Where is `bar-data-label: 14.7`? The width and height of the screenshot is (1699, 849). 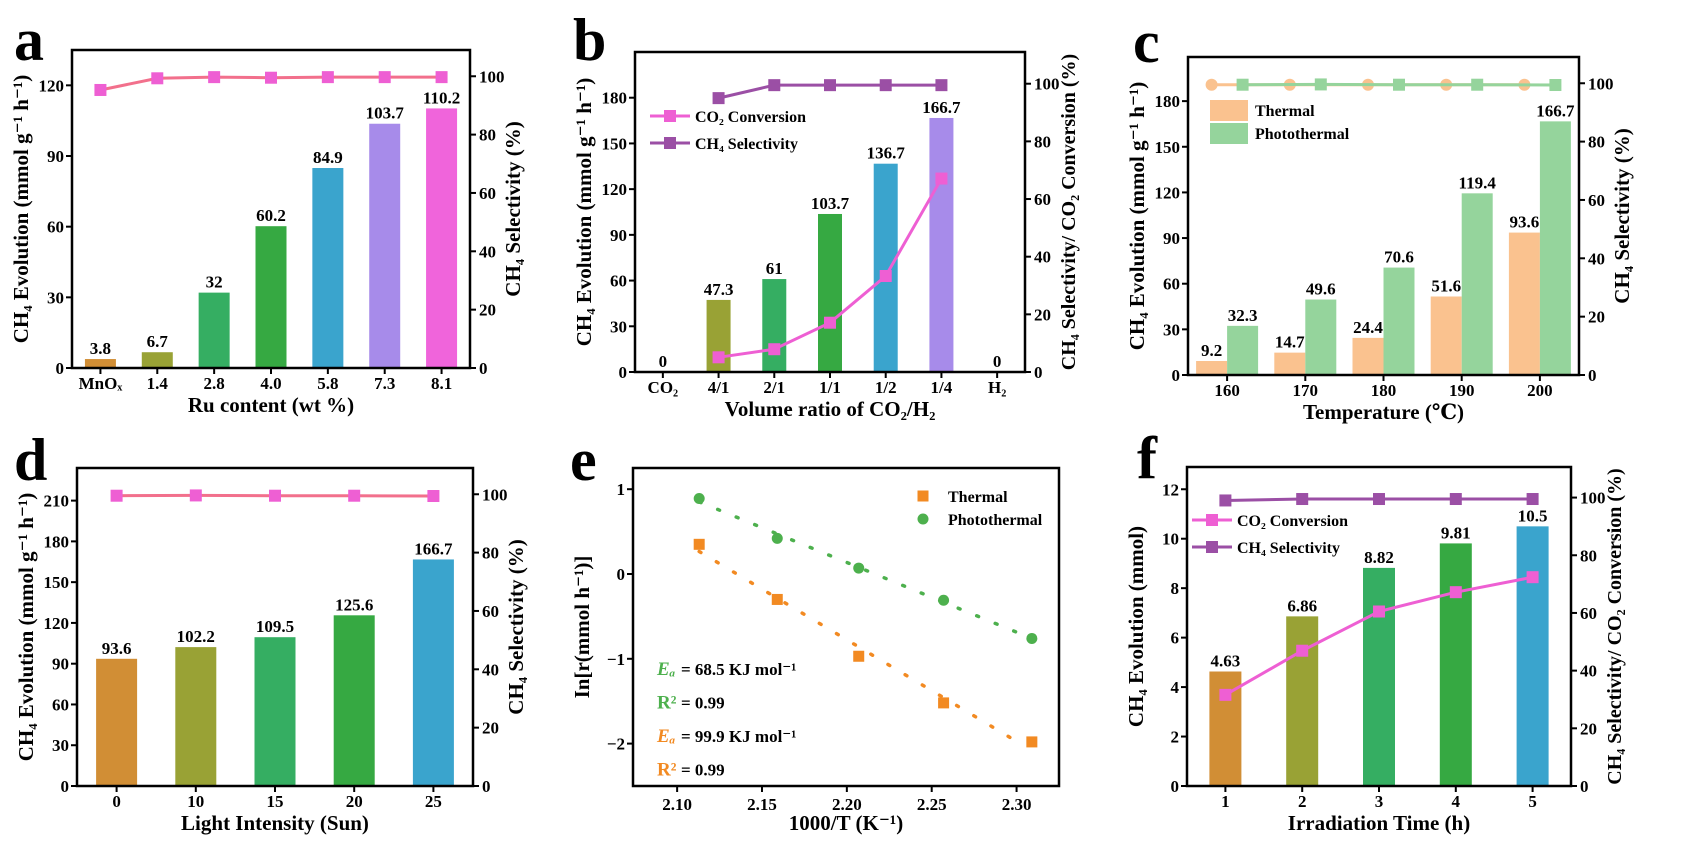
bar-data-label: 14.7 is located at coordinates (1290, 342).